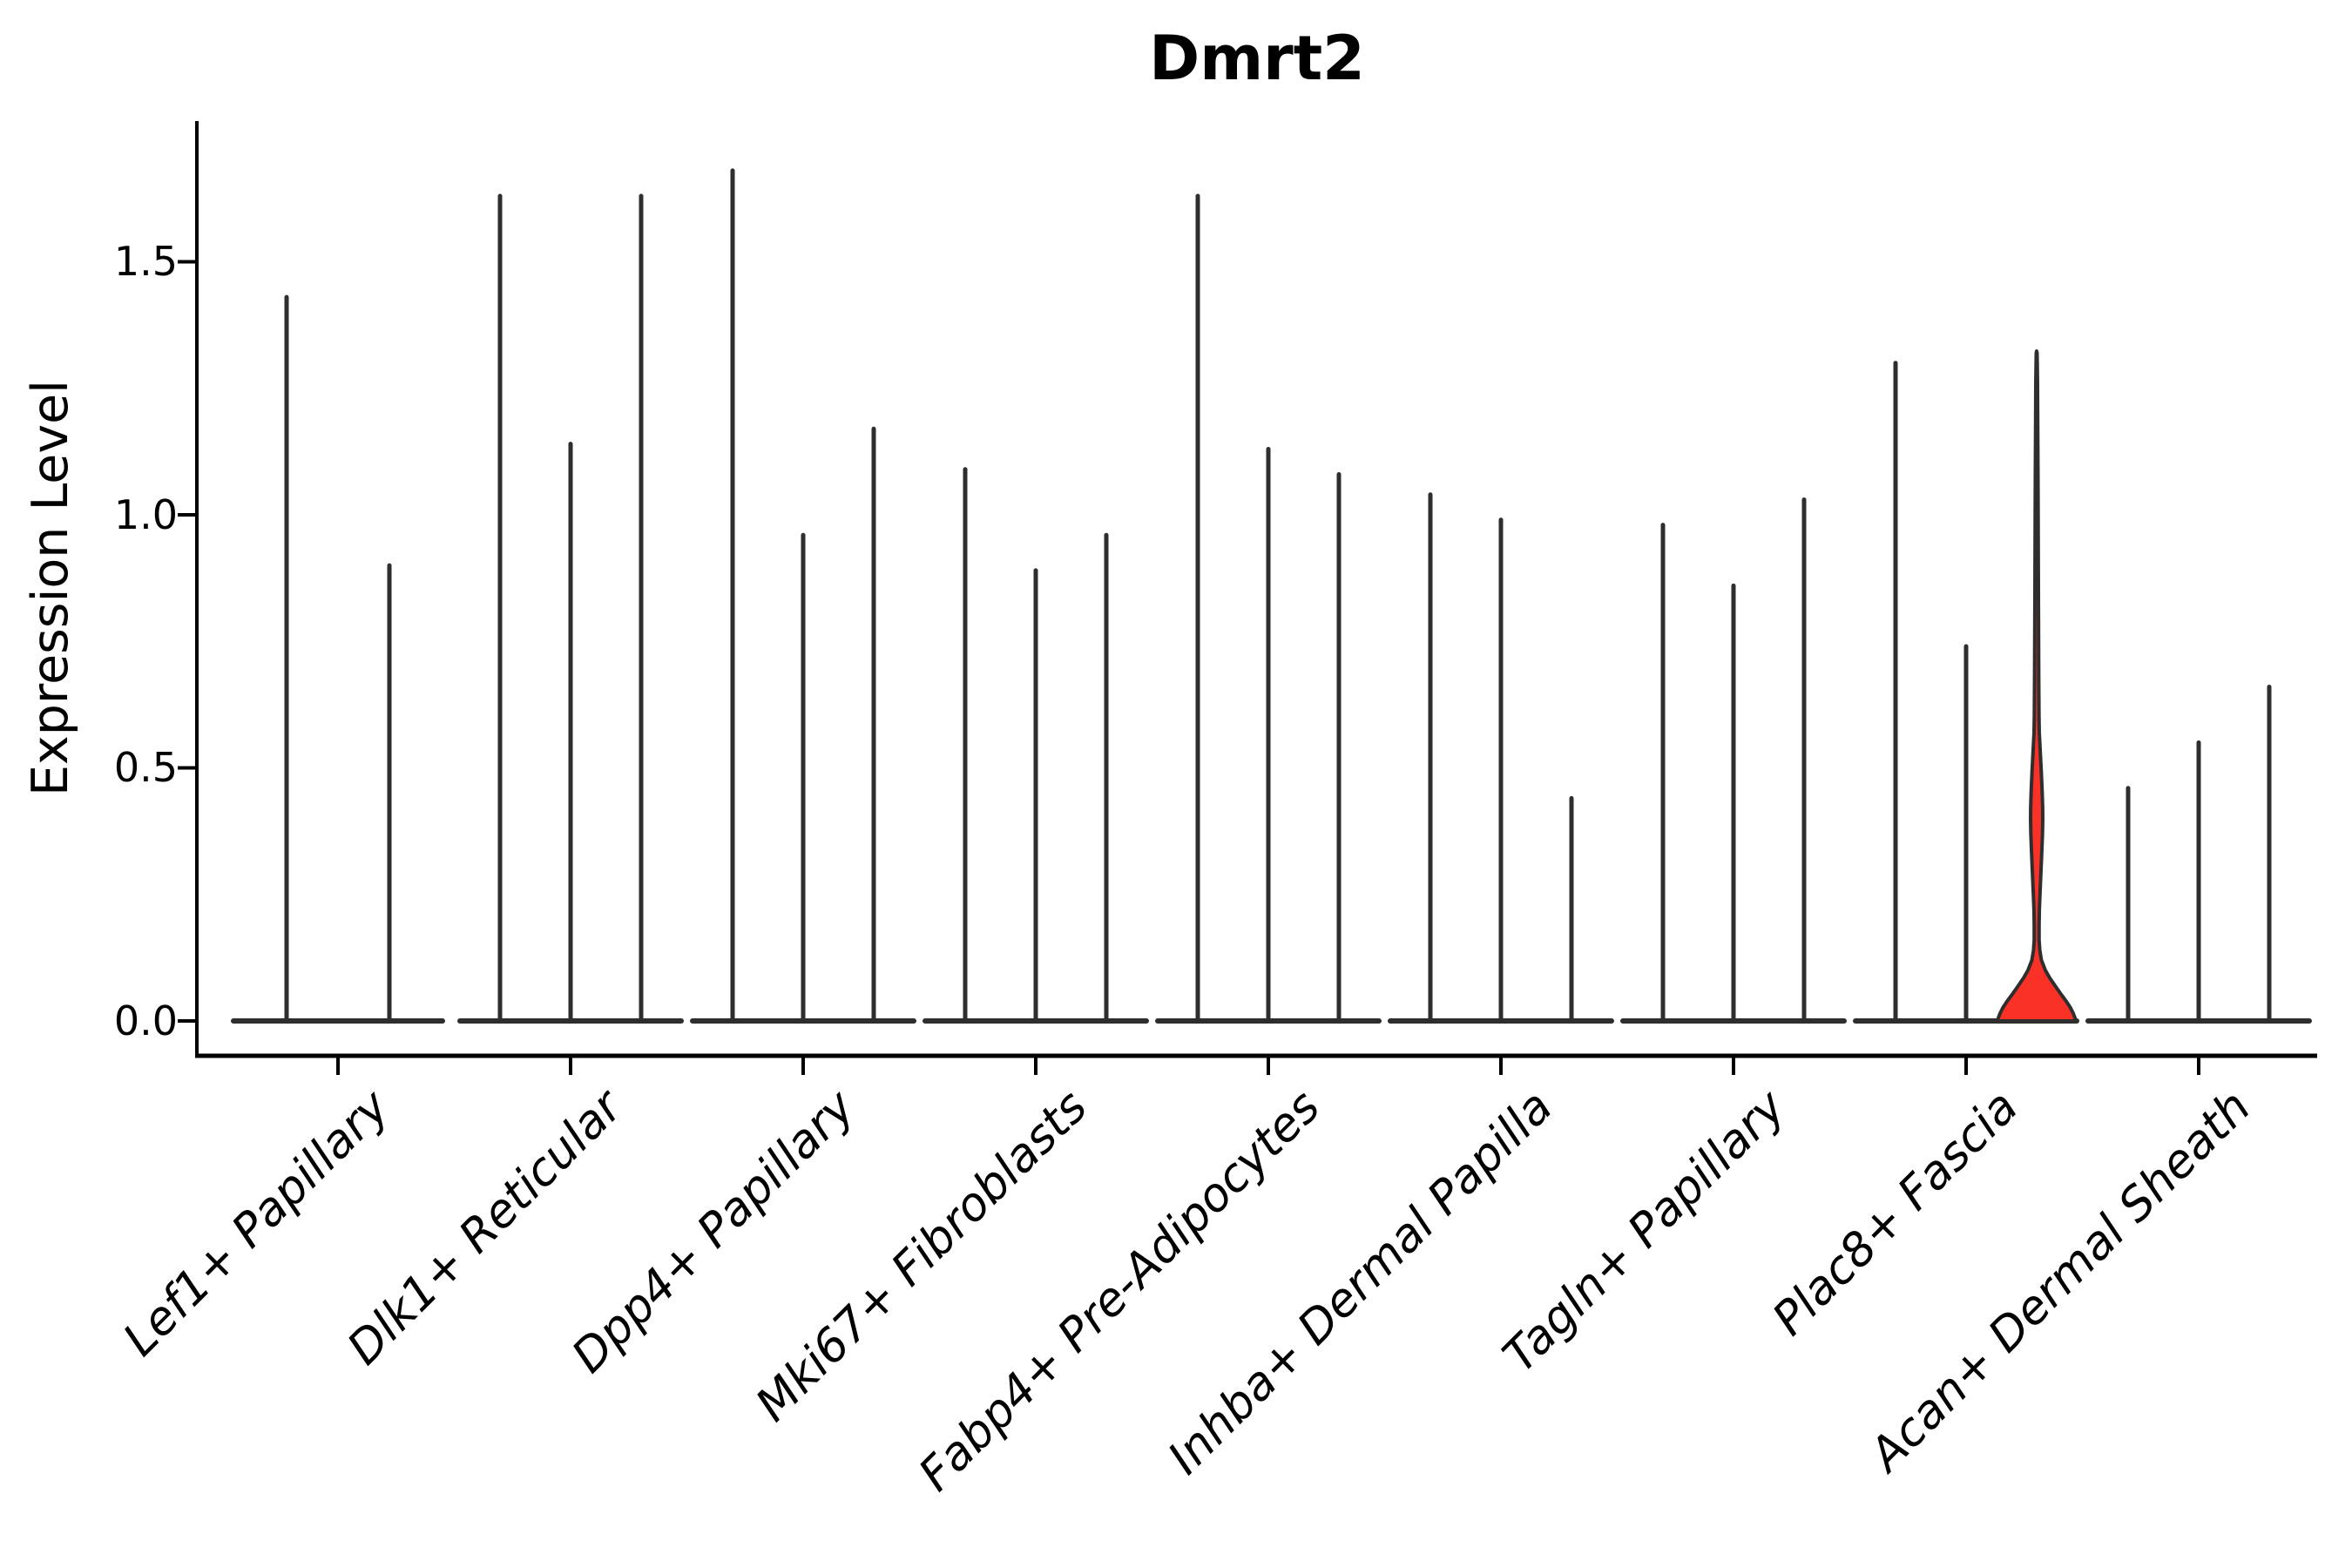  Describe the element at coordinates (145, 767) in the screenshot. I see `y-tick-label: 0.5` at that location.